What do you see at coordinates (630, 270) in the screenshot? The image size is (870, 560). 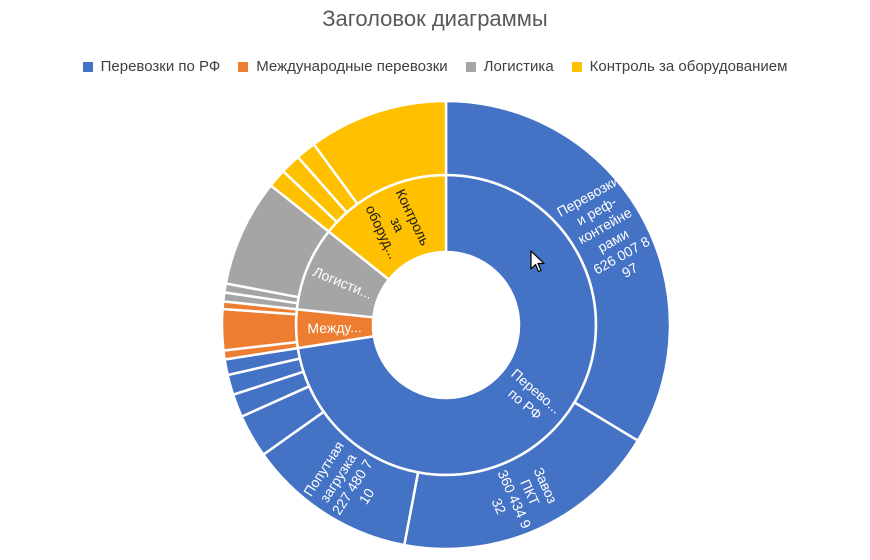 I see `label-line: 97` at bounding box center [630, 270].